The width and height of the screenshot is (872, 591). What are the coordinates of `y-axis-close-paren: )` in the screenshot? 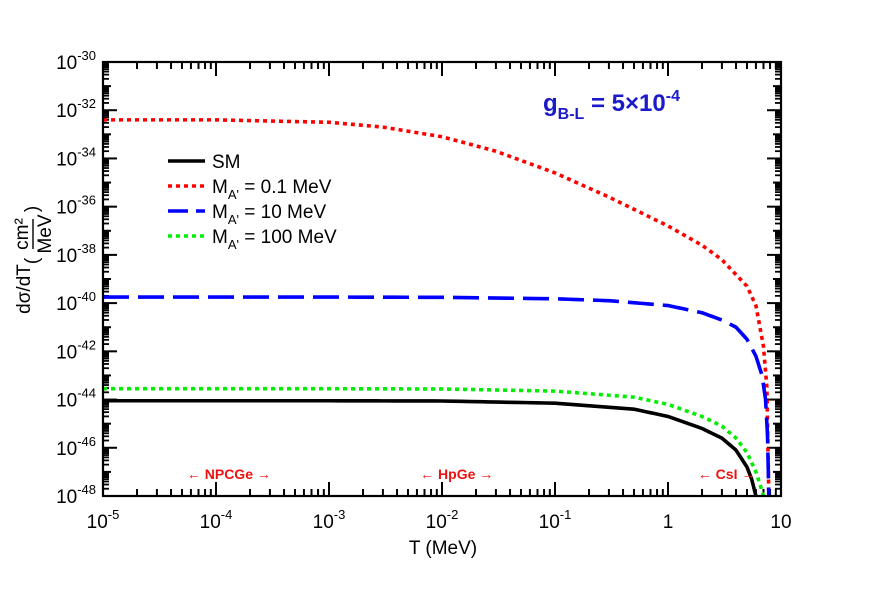 It's located at (32, 209).